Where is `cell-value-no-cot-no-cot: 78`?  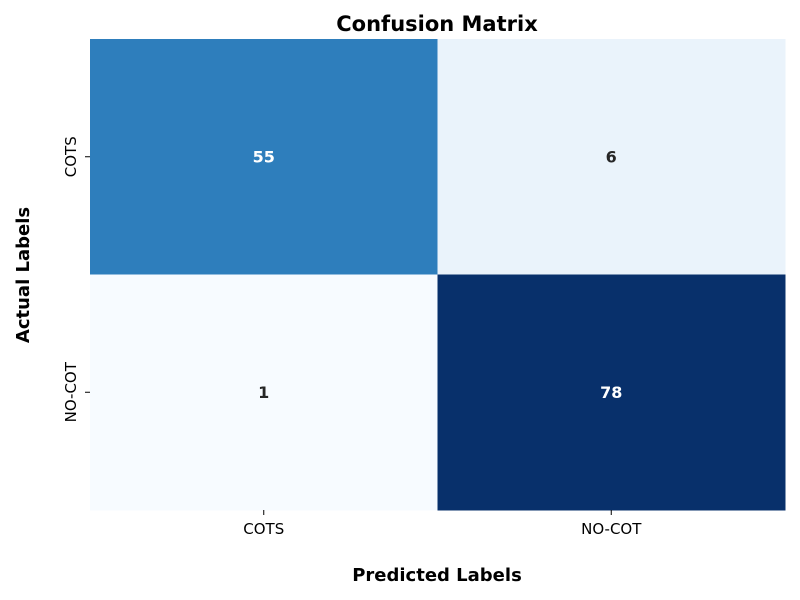
cell-value-no-cot-no-cot: 78 is located at coordinates (611, 392).